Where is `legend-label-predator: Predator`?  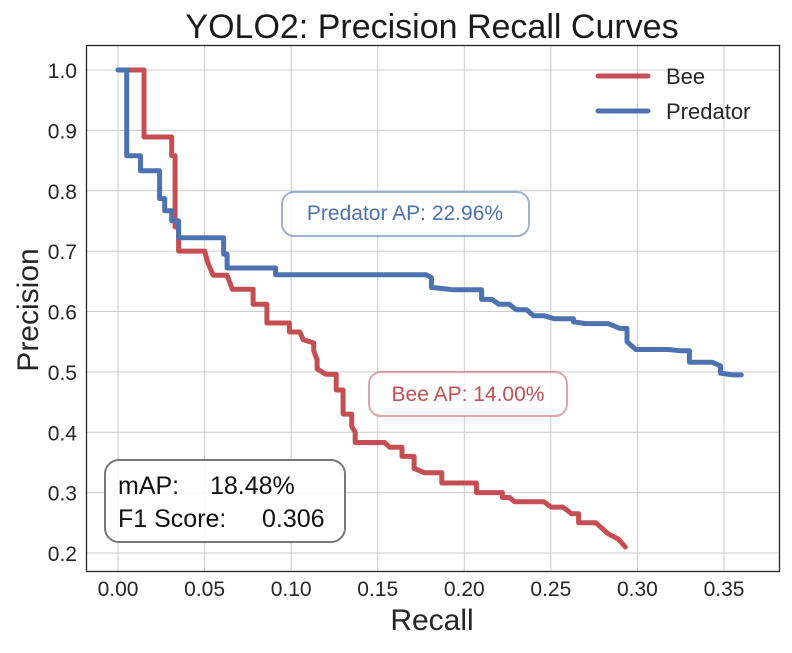 legend-label-predator: Predator is located at coordinates (708, 111).